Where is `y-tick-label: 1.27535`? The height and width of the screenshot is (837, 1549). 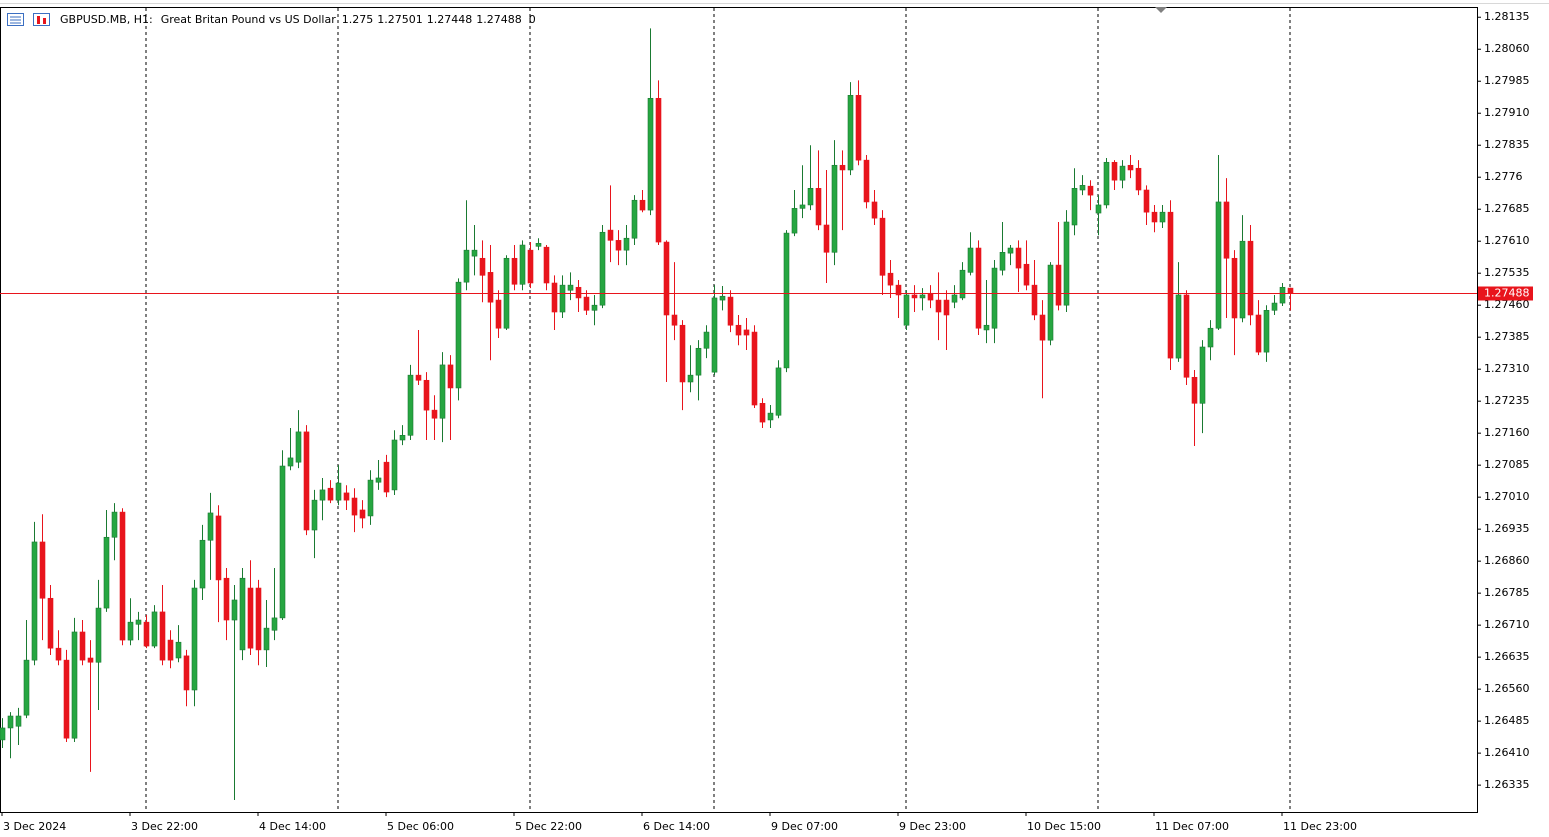 y-tick-label: 1.27535 is located at coordinates (1507, 272).